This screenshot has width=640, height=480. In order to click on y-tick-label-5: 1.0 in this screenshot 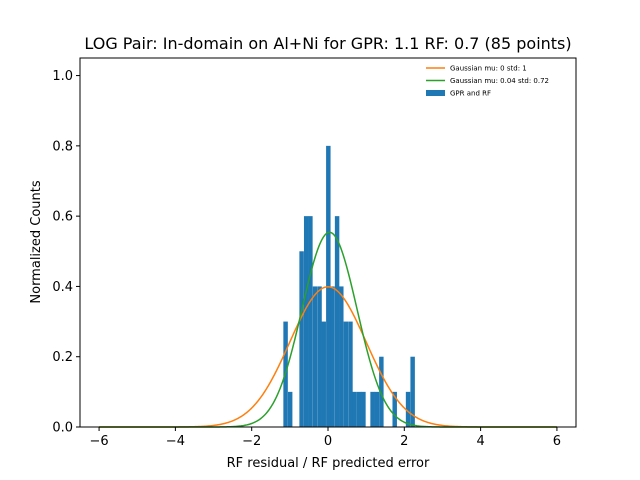, I will do `click(62, 76)`.